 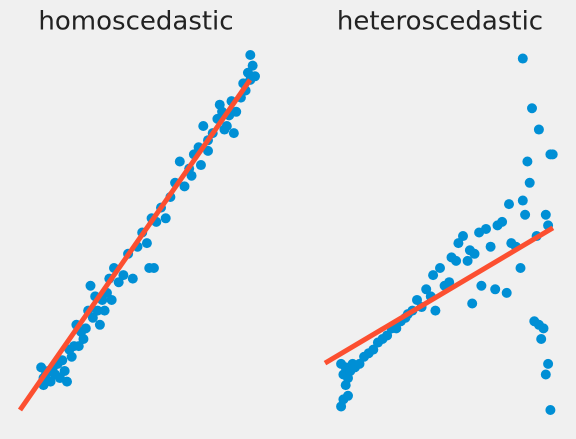 What do you see at coordinates (439, 295) in the screenshot?
I see `fit-line` at bounding box center [439, 295].